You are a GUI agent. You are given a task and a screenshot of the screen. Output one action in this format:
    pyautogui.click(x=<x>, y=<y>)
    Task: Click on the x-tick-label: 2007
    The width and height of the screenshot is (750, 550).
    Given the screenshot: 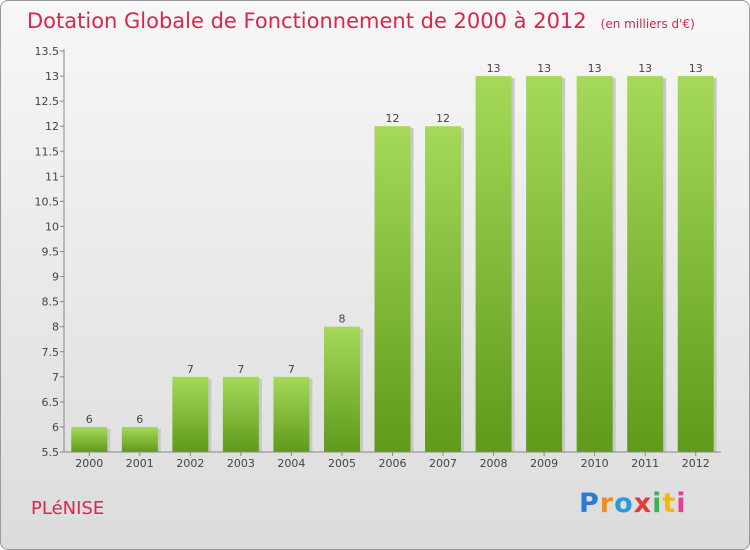 What is the action you would take?
    pyautogui.click(x=443, y=463)
    